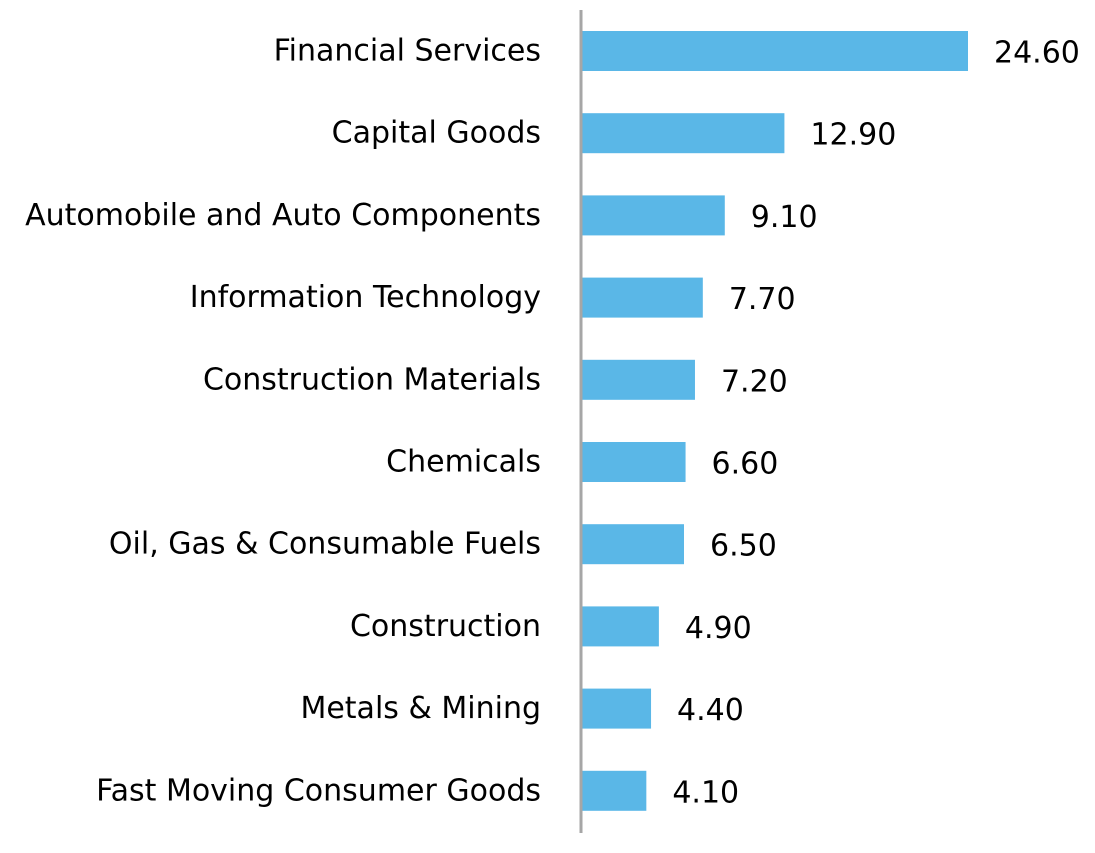 Image resolution: width=1095 pixels, height=853 pixels. Describe the element at coordinates (745, 464) in the screenshot. I see `value-label: 6.60` at that location.